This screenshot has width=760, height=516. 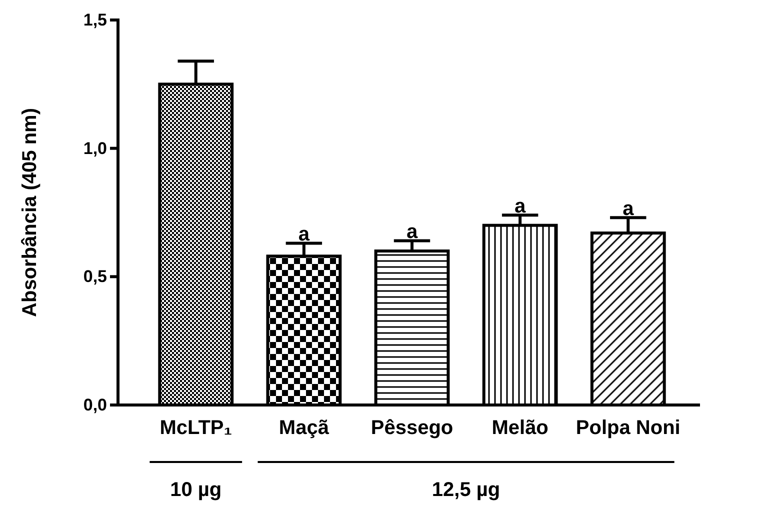 I want to click on text: 10 µg, so click(x=196, y=490).